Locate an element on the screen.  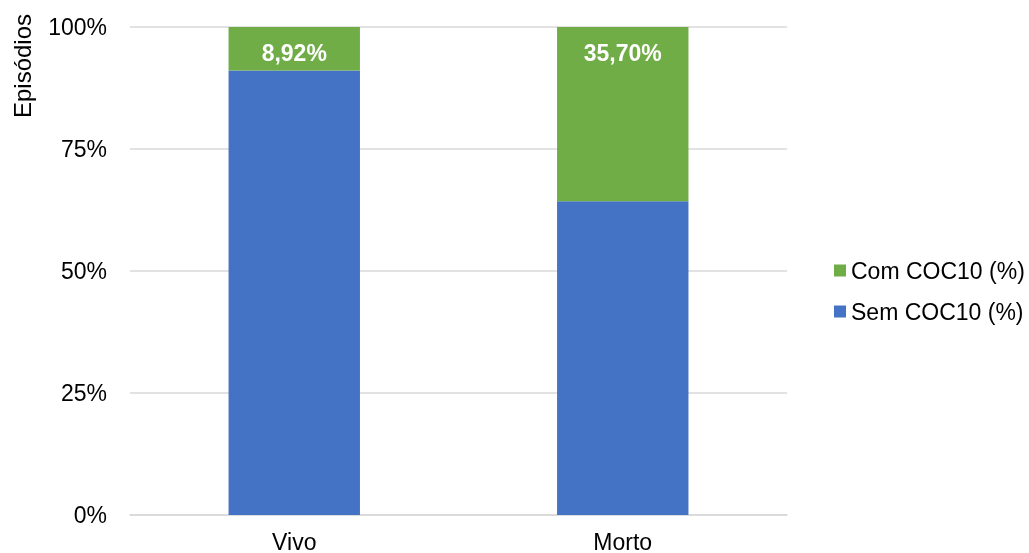
y-tick-label: 0% is located at coordinates (90, 515).